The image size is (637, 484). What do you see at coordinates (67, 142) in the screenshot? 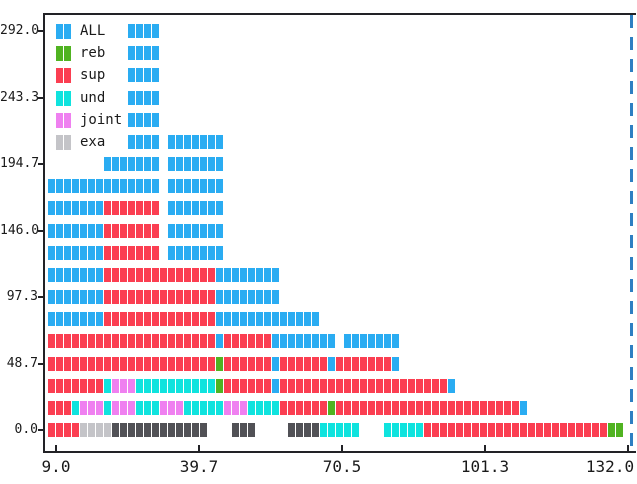
I see `legend-swatch-exa` at bounding box center [67, 142].